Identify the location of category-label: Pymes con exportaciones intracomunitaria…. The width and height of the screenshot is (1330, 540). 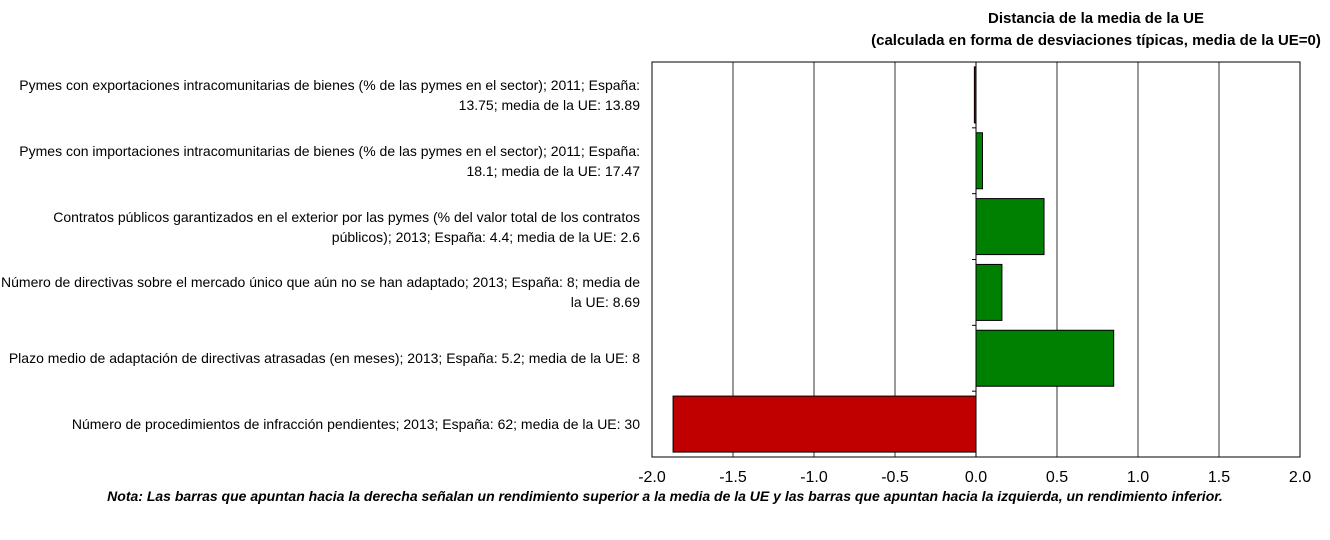
(329, 94).